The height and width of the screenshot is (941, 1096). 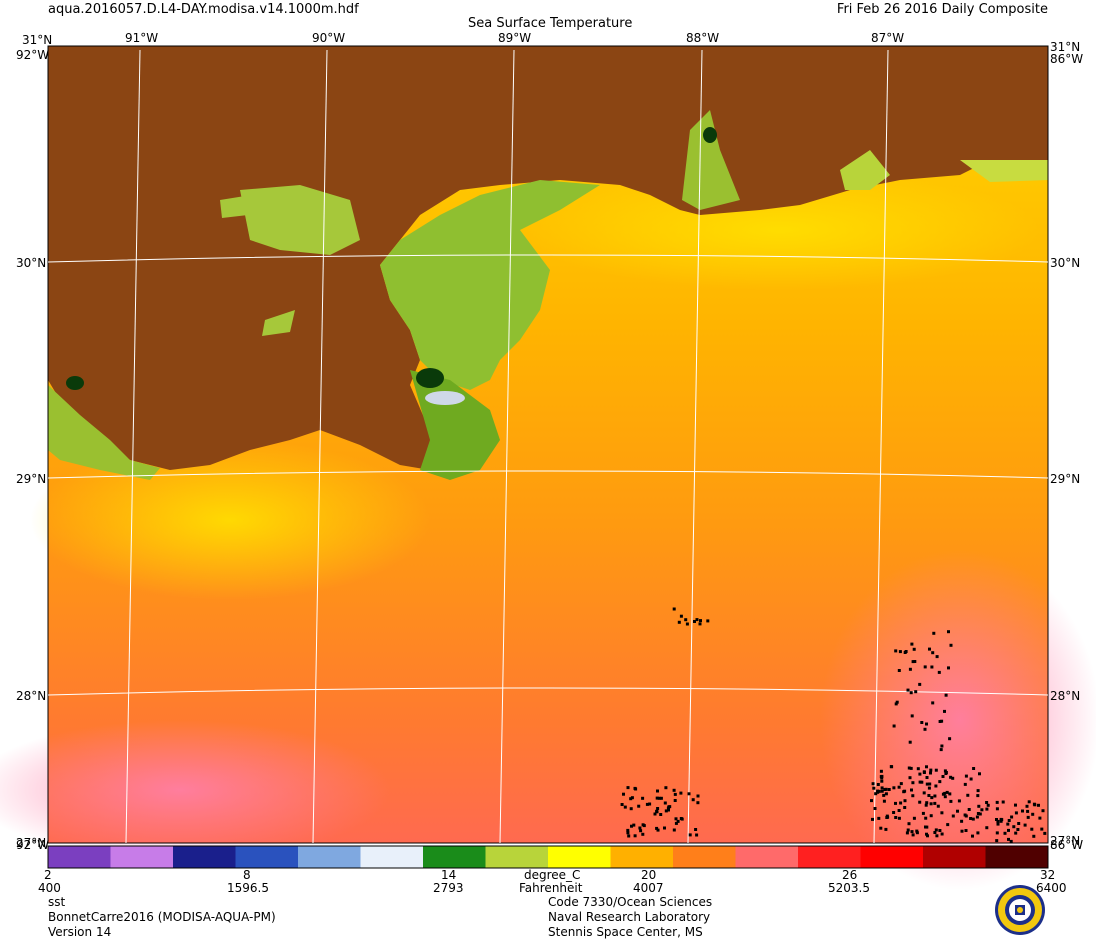 I want to click on nrl-seal-icon, so click(x=1020, y=910).